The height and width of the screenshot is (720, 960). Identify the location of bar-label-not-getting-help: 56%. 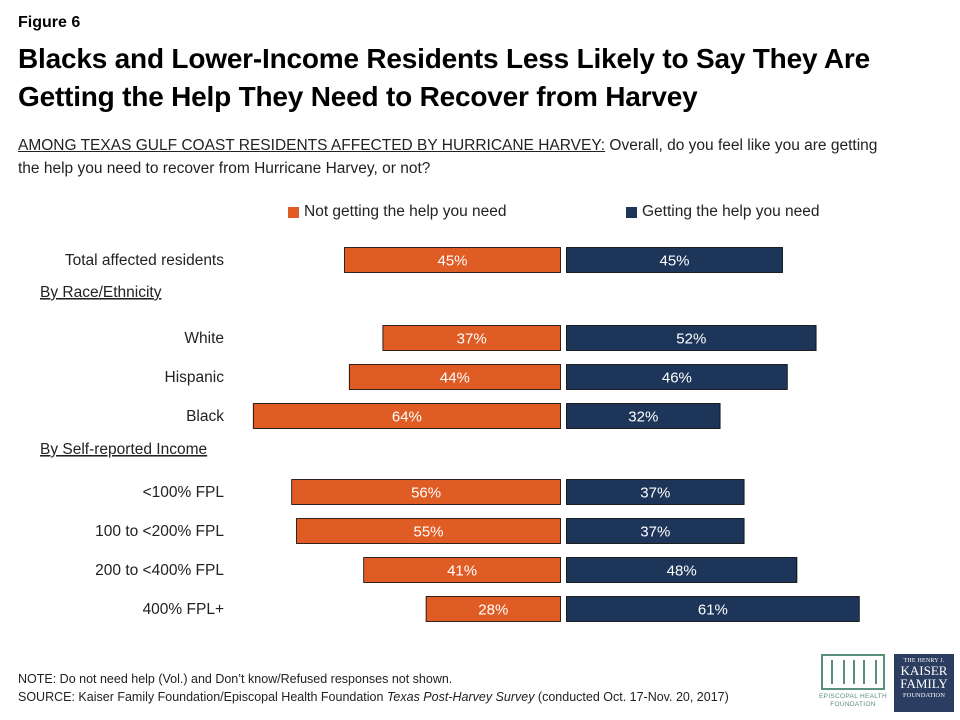
(426, 493).